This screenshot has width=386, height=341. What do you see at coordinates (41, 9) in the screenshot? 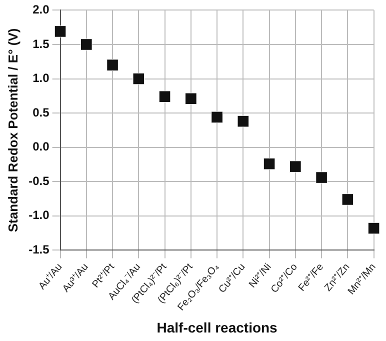
I see `y-tick-label: 2.0` at bounding box center [41, 9].